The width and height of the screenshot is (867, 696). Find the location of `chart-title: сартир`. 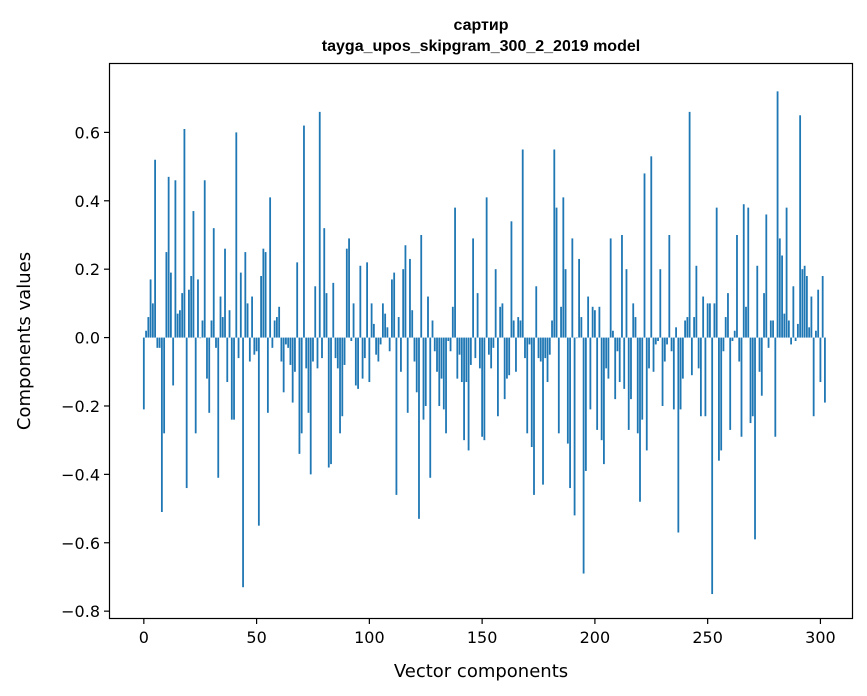

chart-title: сартир is located at coordinates (481, 25).